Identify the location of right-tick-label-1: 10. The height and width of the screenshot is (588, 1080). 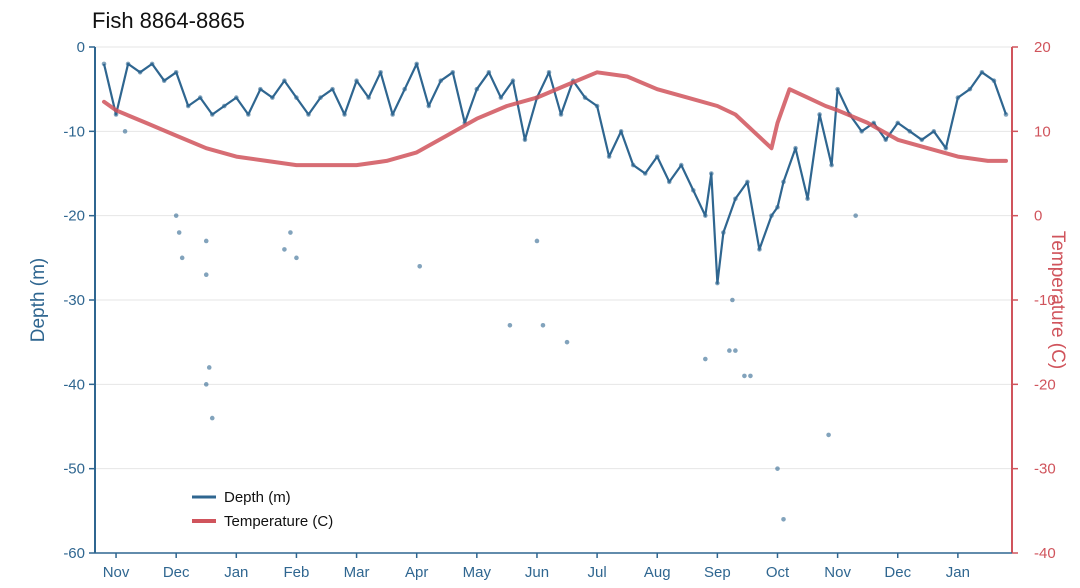
(1042, 131).